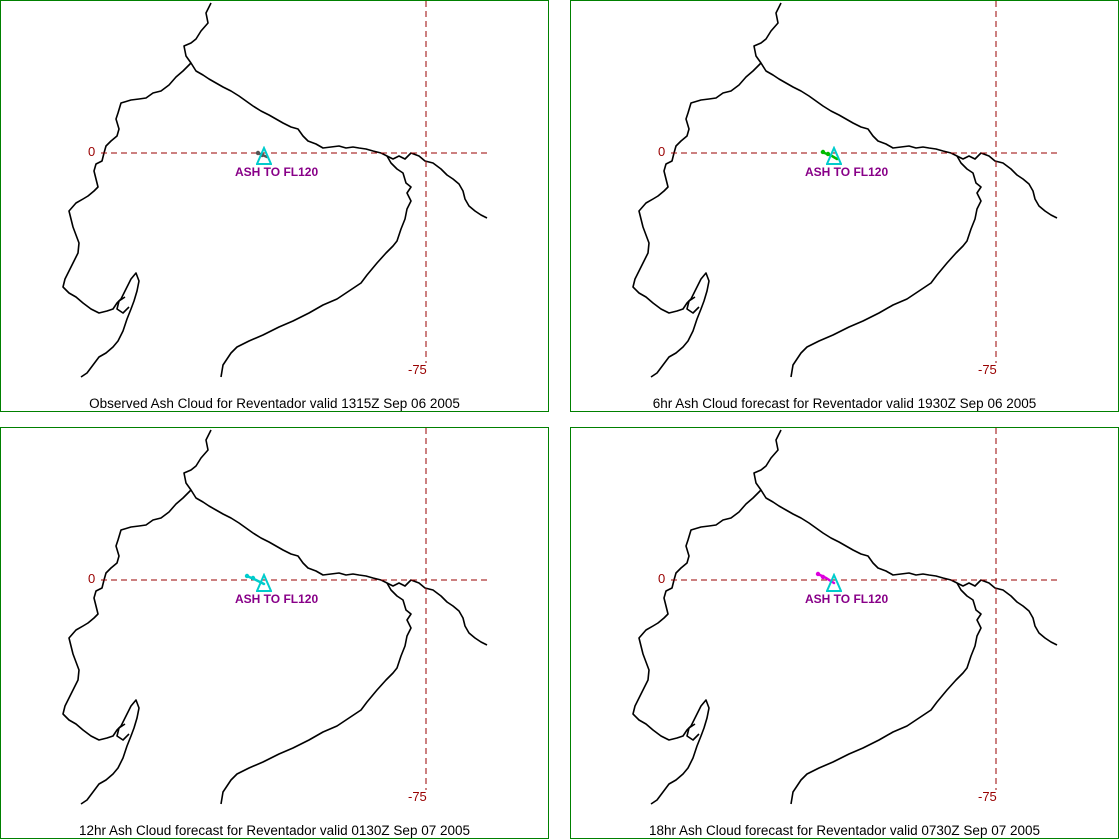 The width and height of the screenshot is (1119, 840). I want to click on plume-trail, so click(829, 155).